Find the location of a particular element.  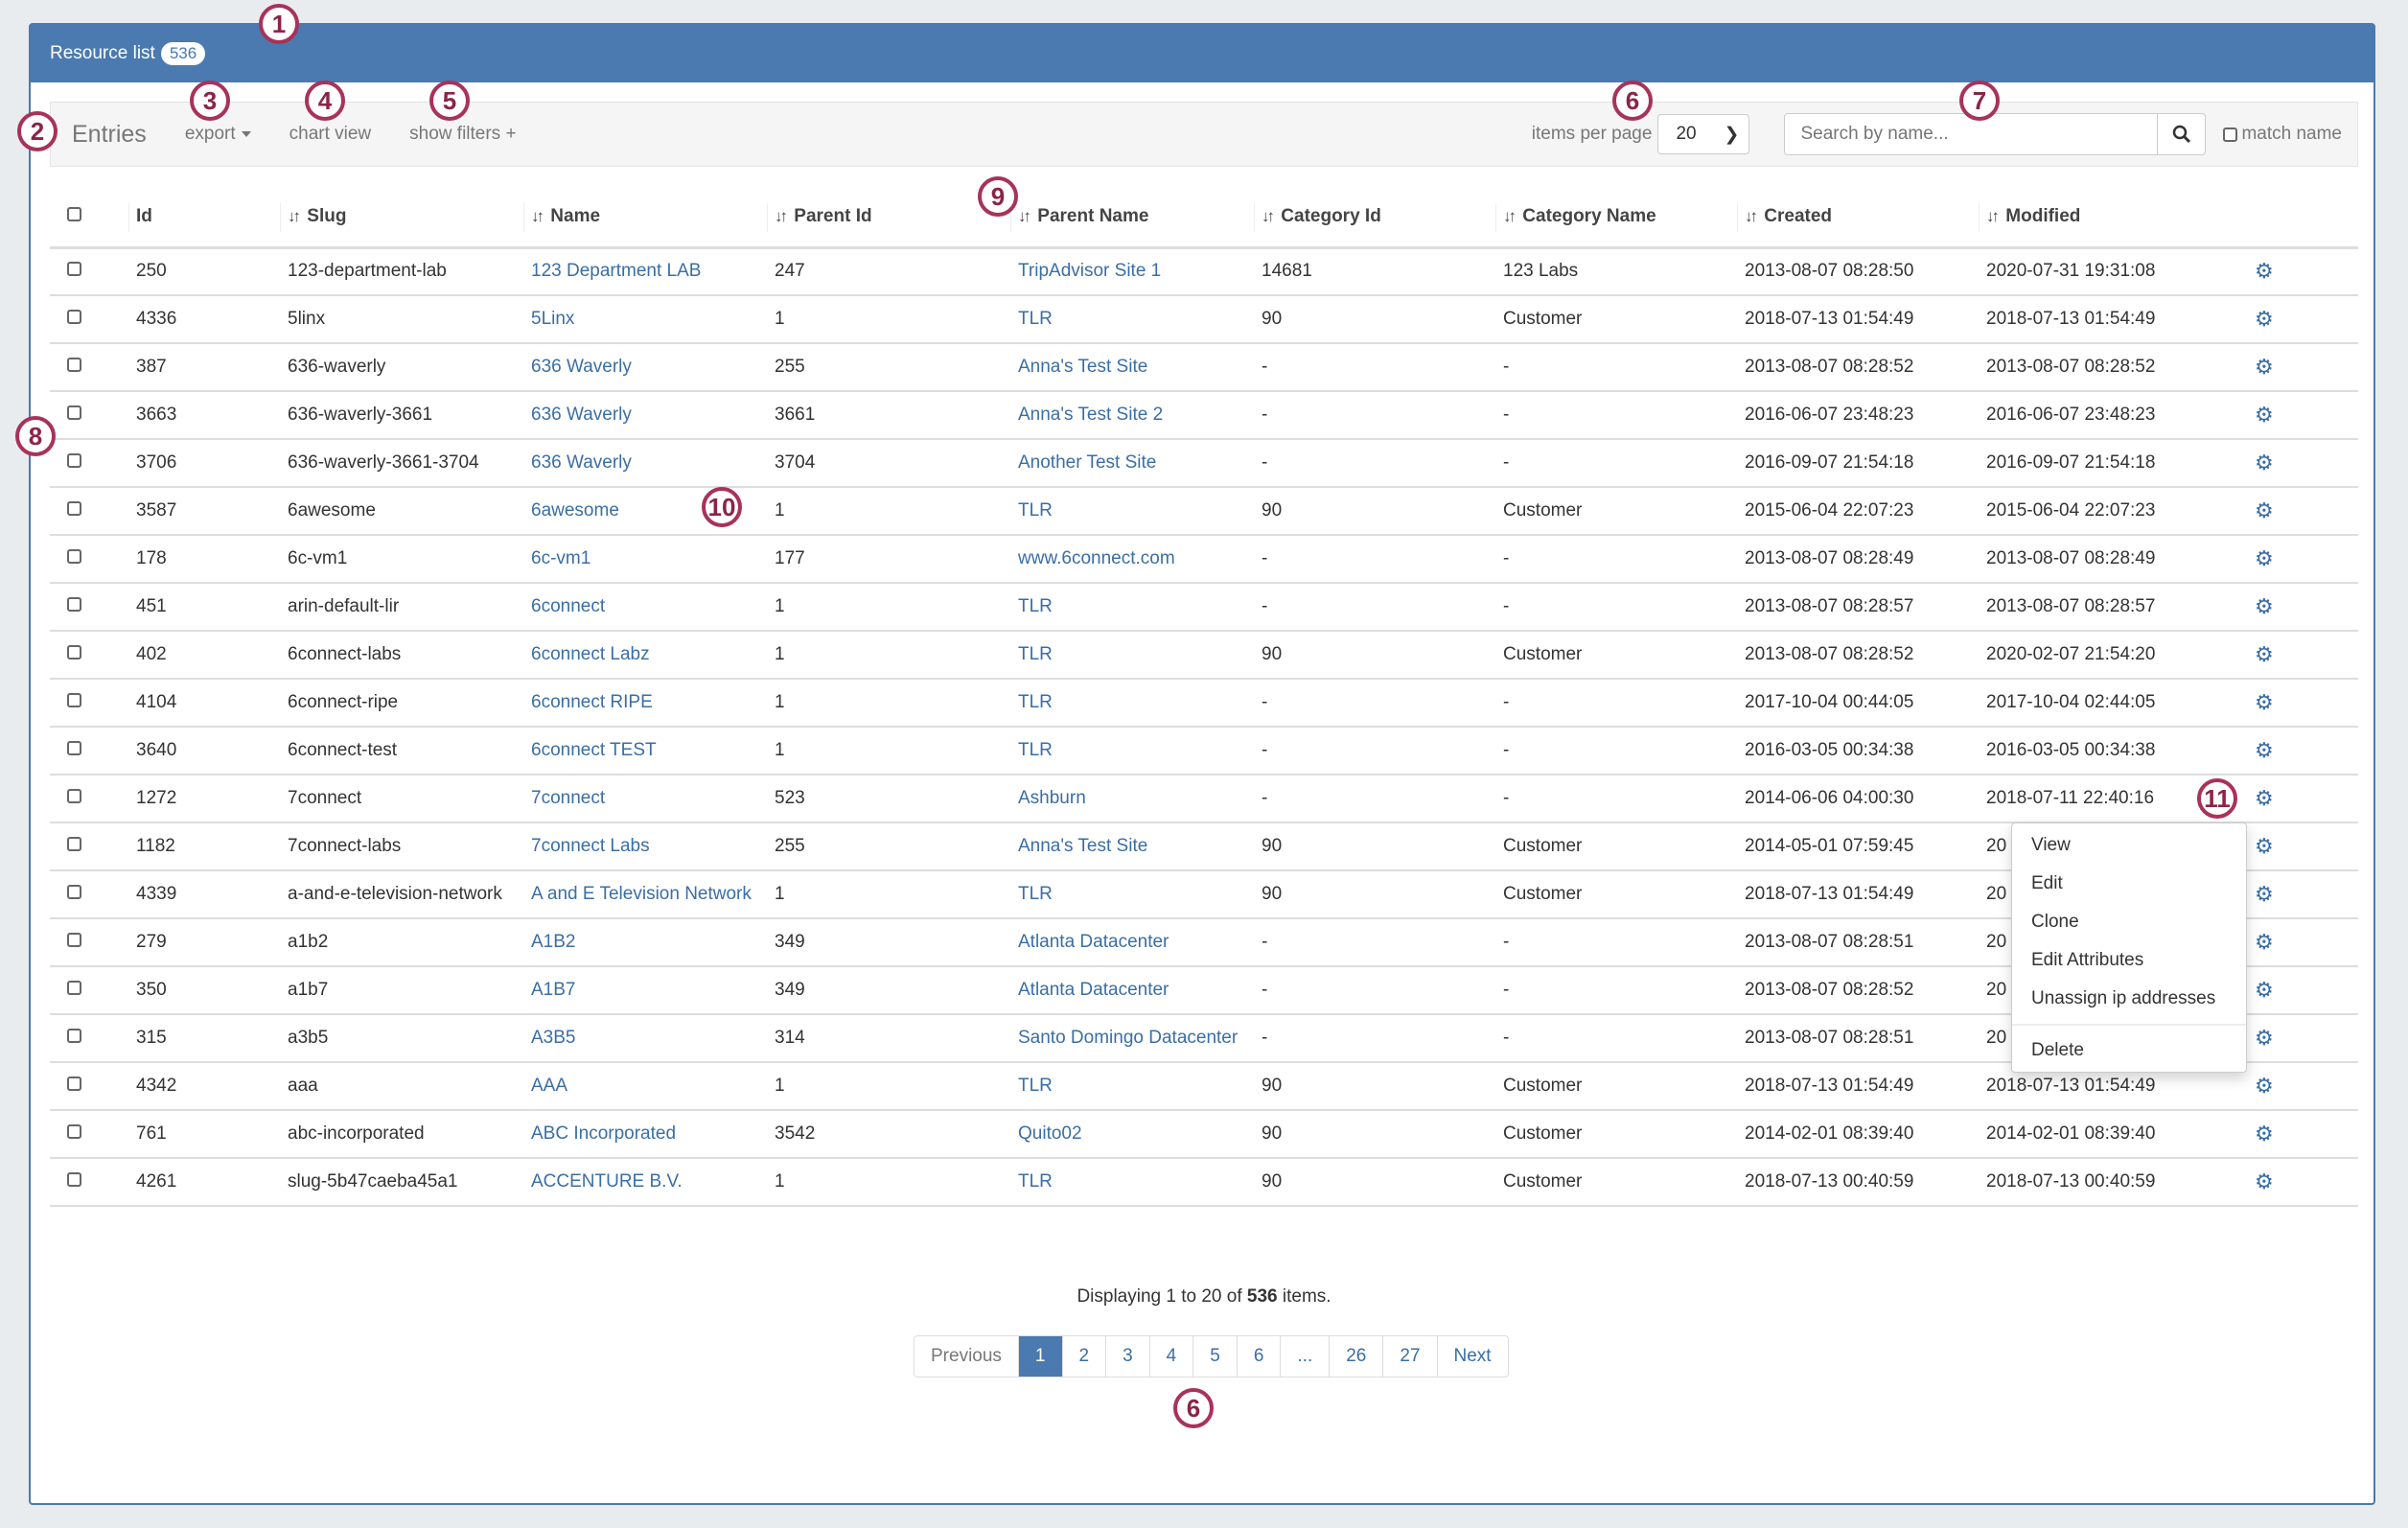

column-header-modified: ↓↑ Modified is located at coordinates (2103, 219).